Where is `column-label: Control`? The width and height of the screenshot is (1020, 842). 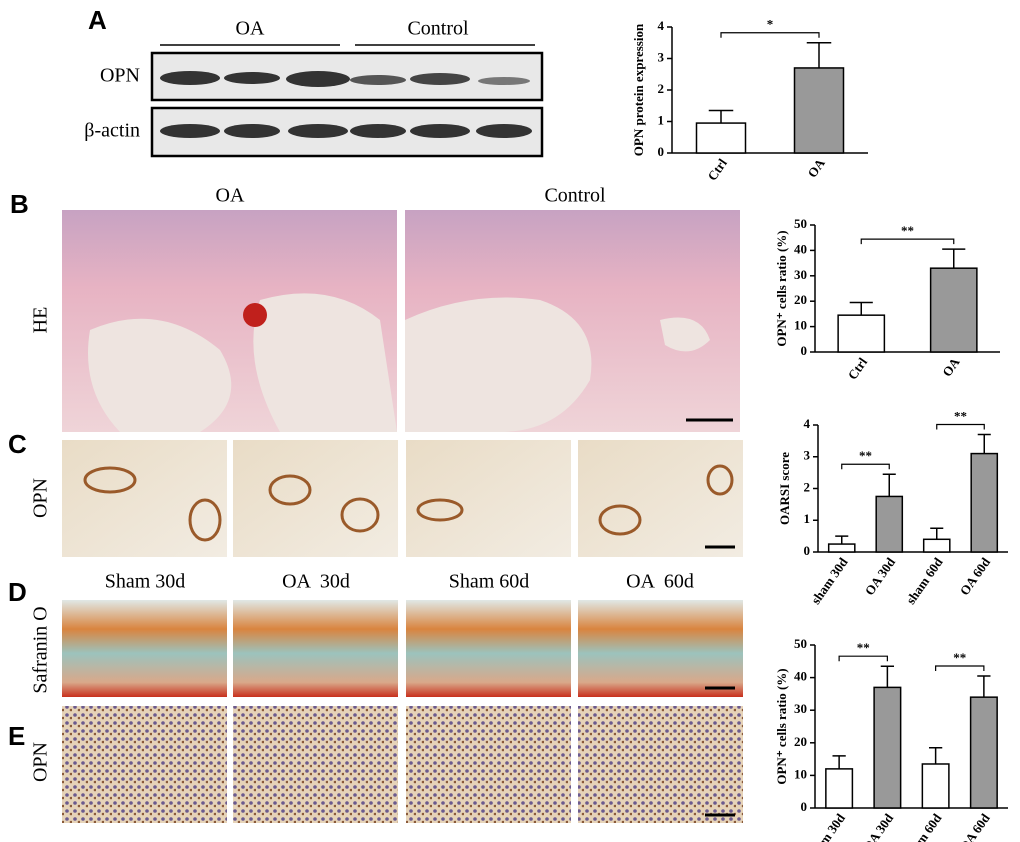
column-label: Control is located at coordinates (575, 196).